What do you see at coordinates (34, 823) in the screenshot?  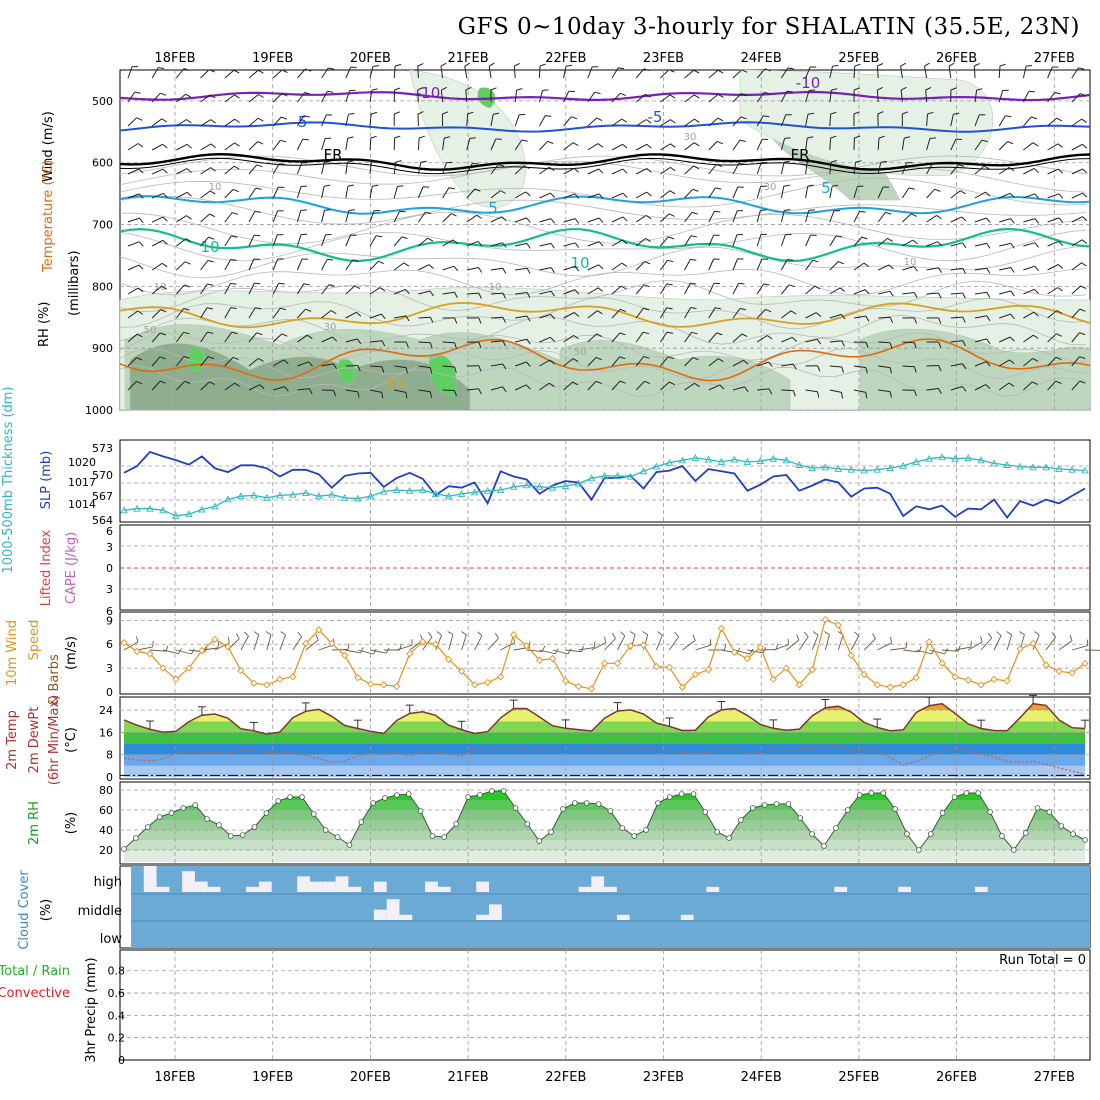 I see `rh2m-axis-label: 2m RH` at bounding box center [34, 823].